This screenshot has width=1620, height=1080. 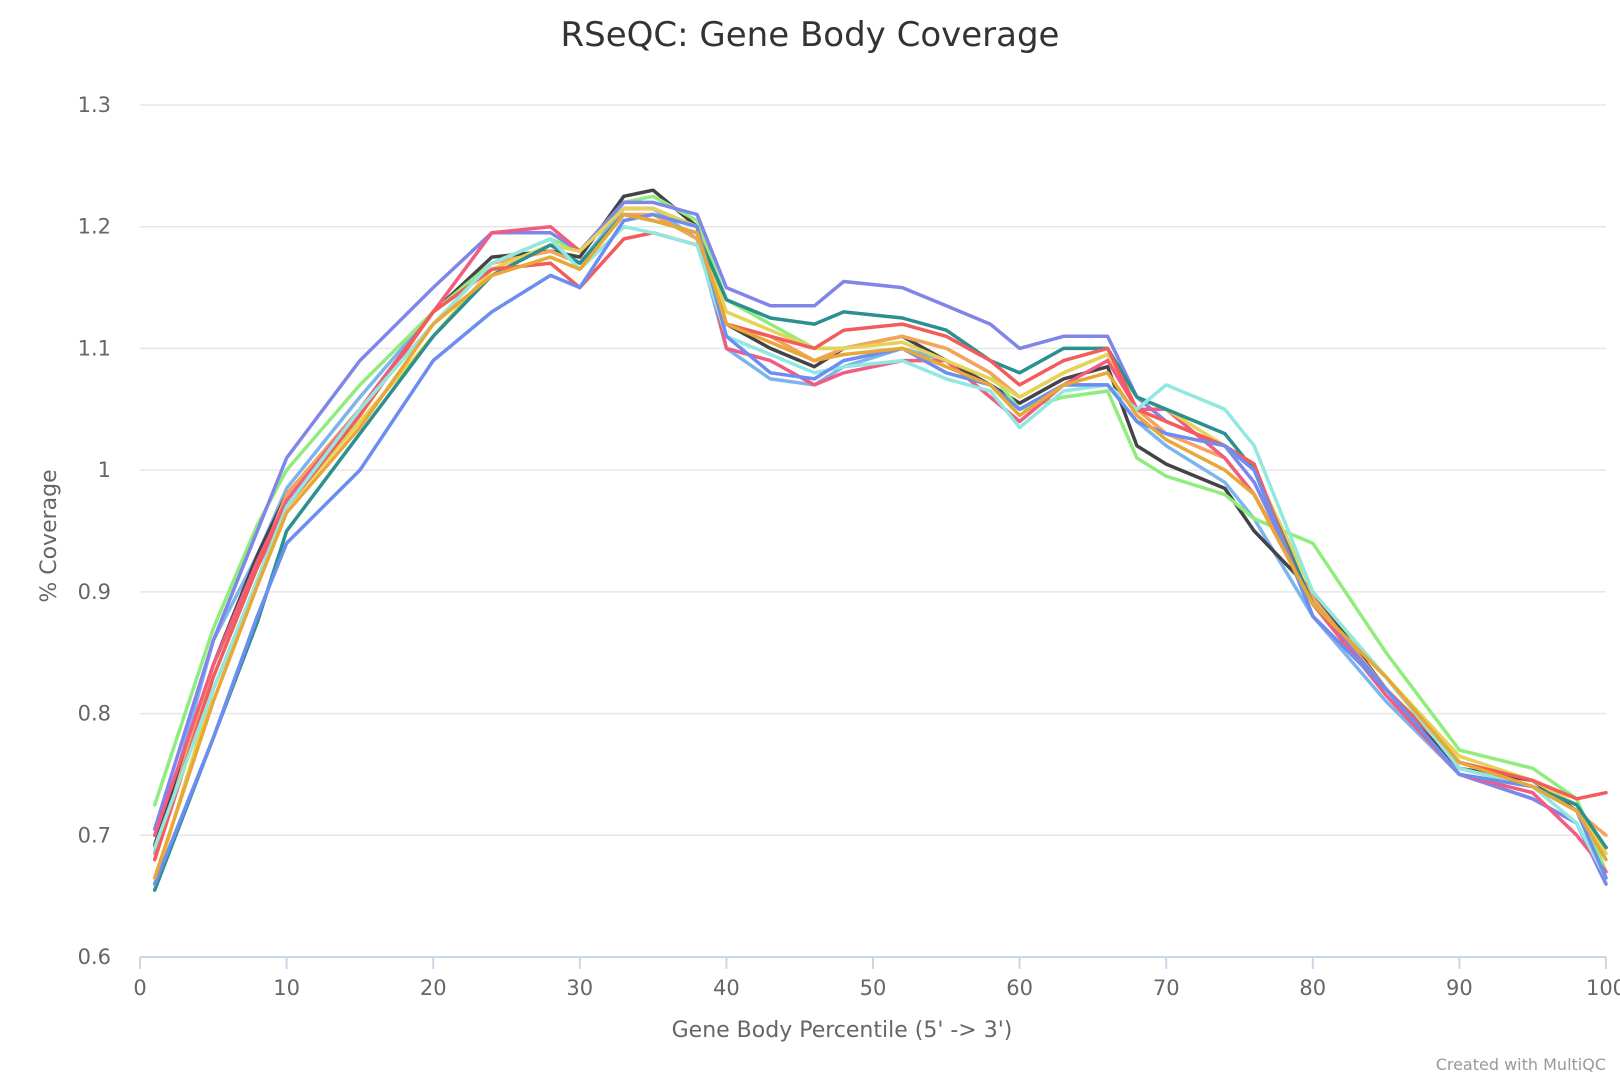 What do you see at coordinates (1166, 988) in the screenshot?
I see `x-tick-label: 70` at bounding box center [1166, 988].